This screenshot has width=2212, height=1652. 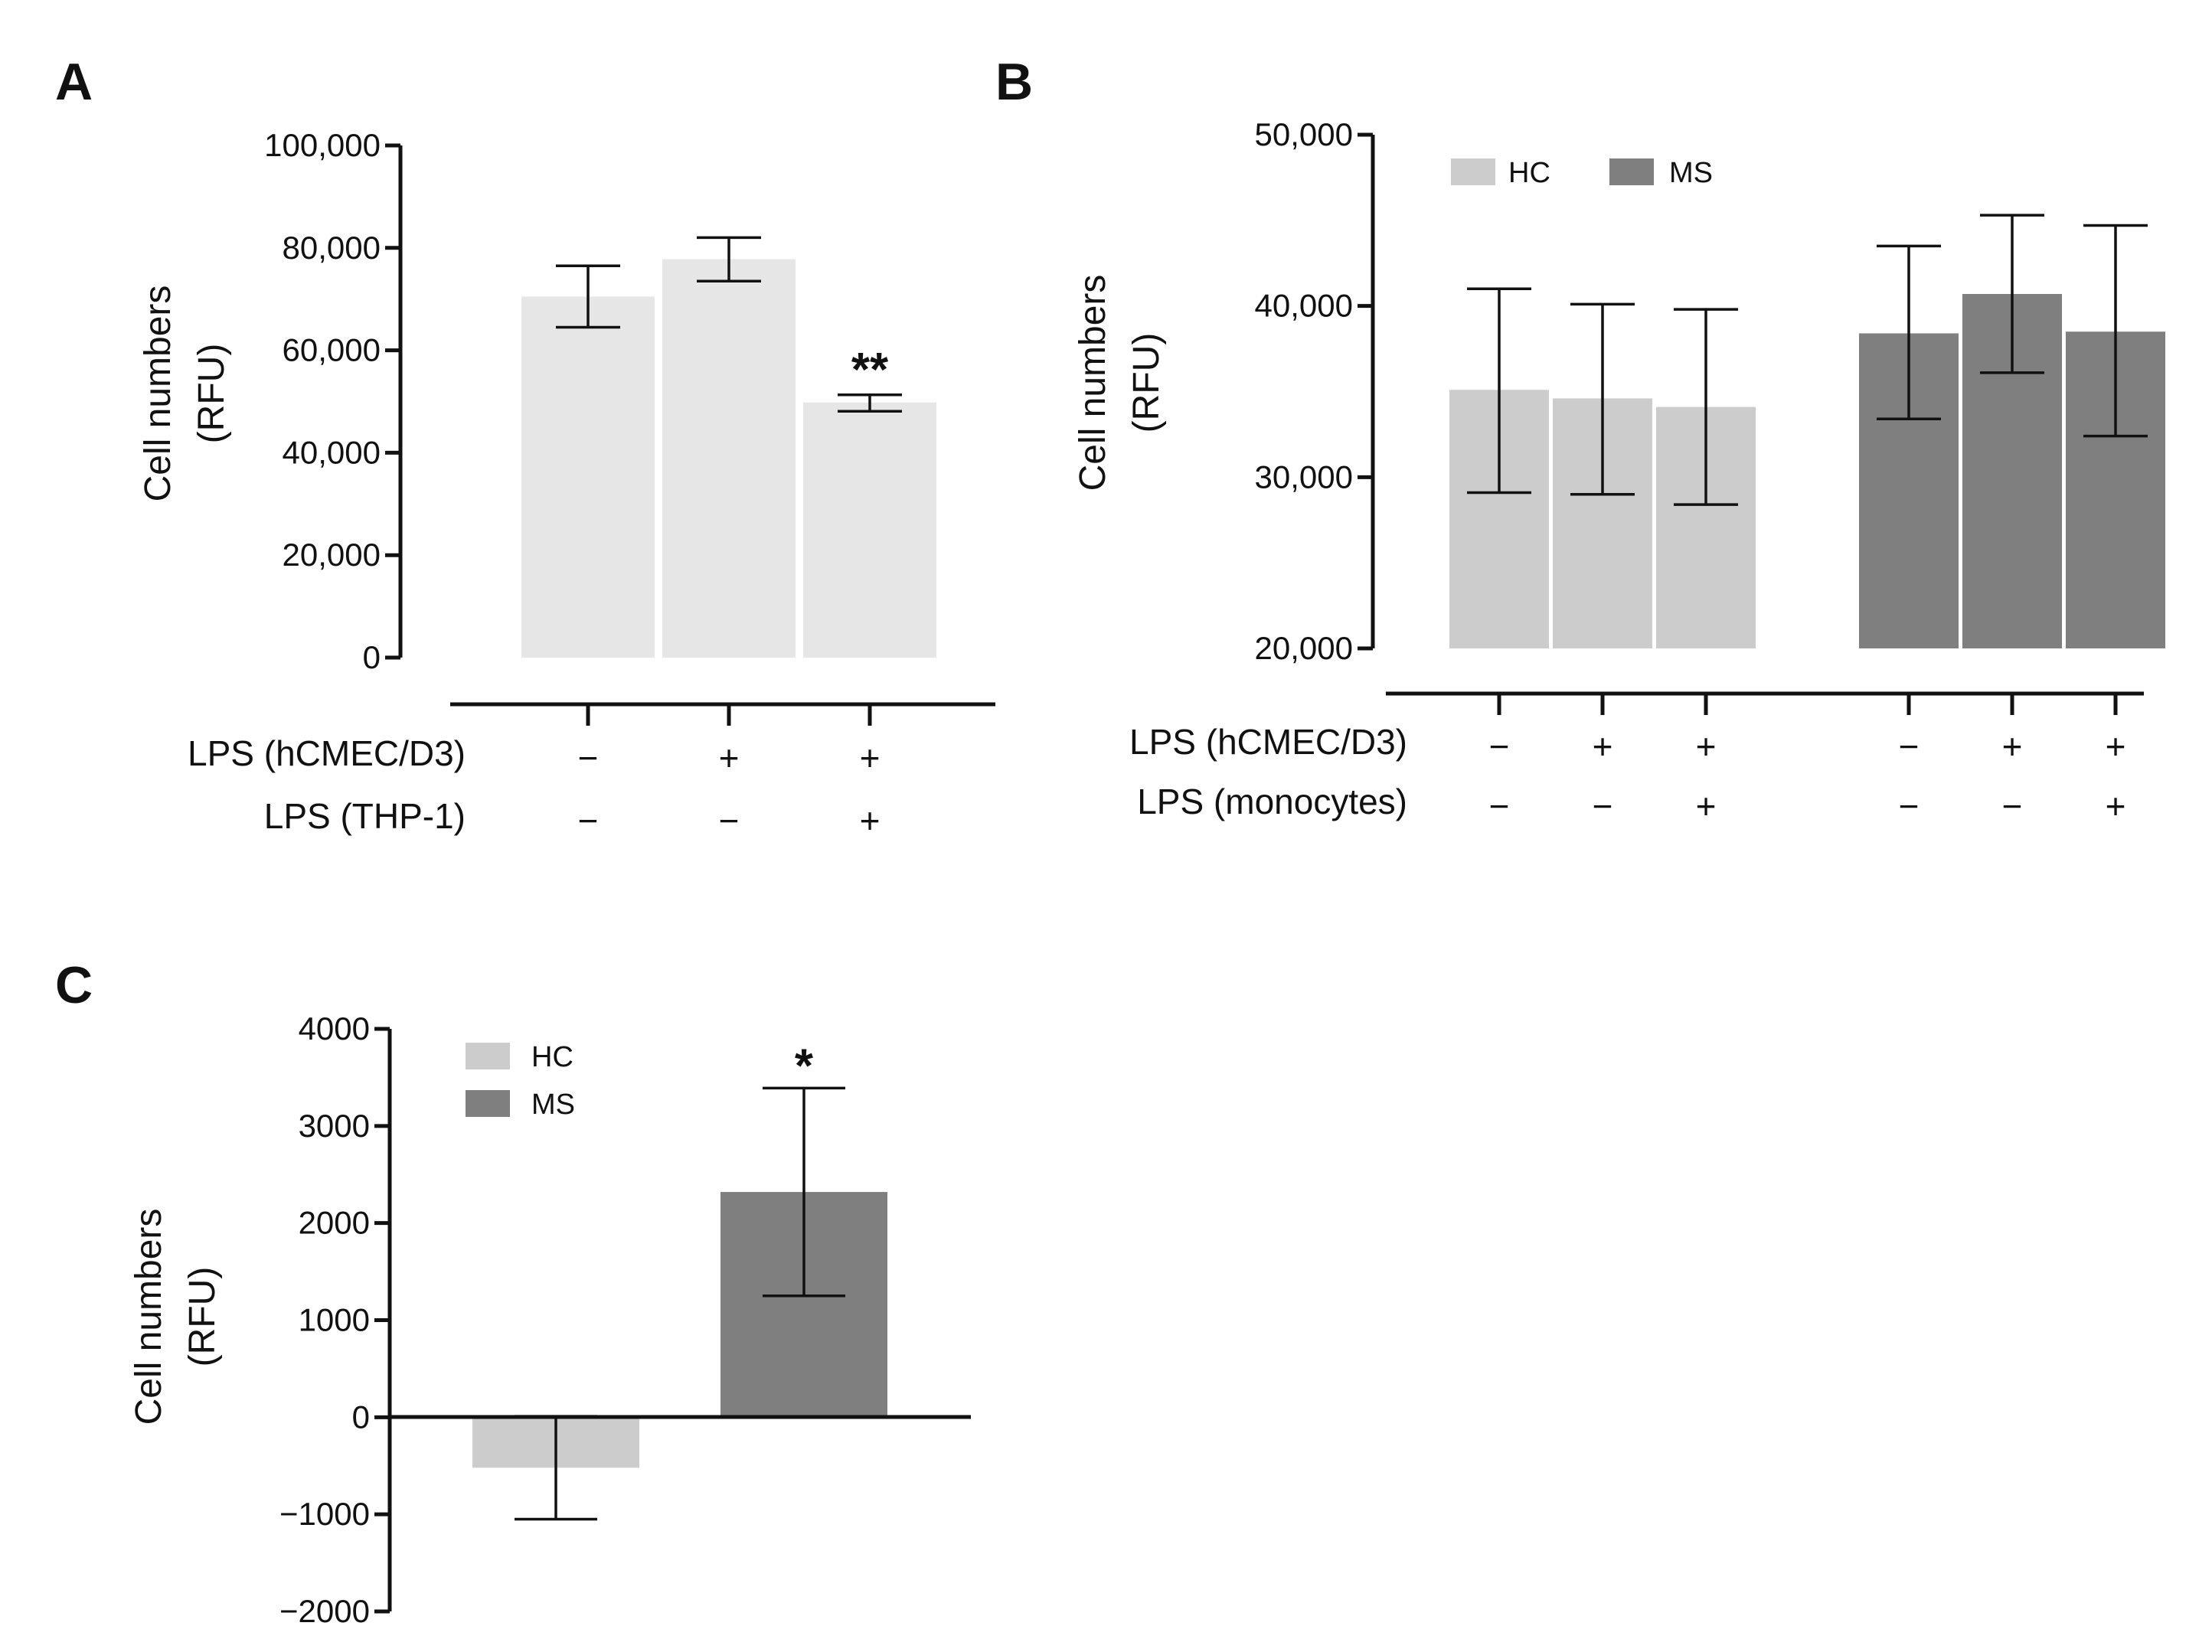 I want to click on panel-a-y-axis: 0 20,000 40,000 60,000 80,000 100,000, so click(x=333, y=401).